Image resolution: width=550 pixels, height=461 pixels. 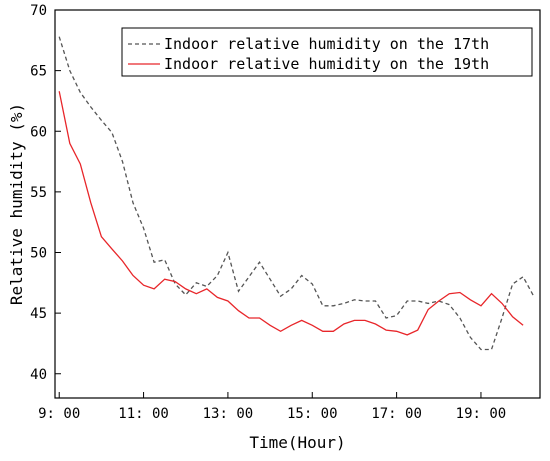 I want to click on x-tick-label: 9: 00, so click(x=59, y=414).